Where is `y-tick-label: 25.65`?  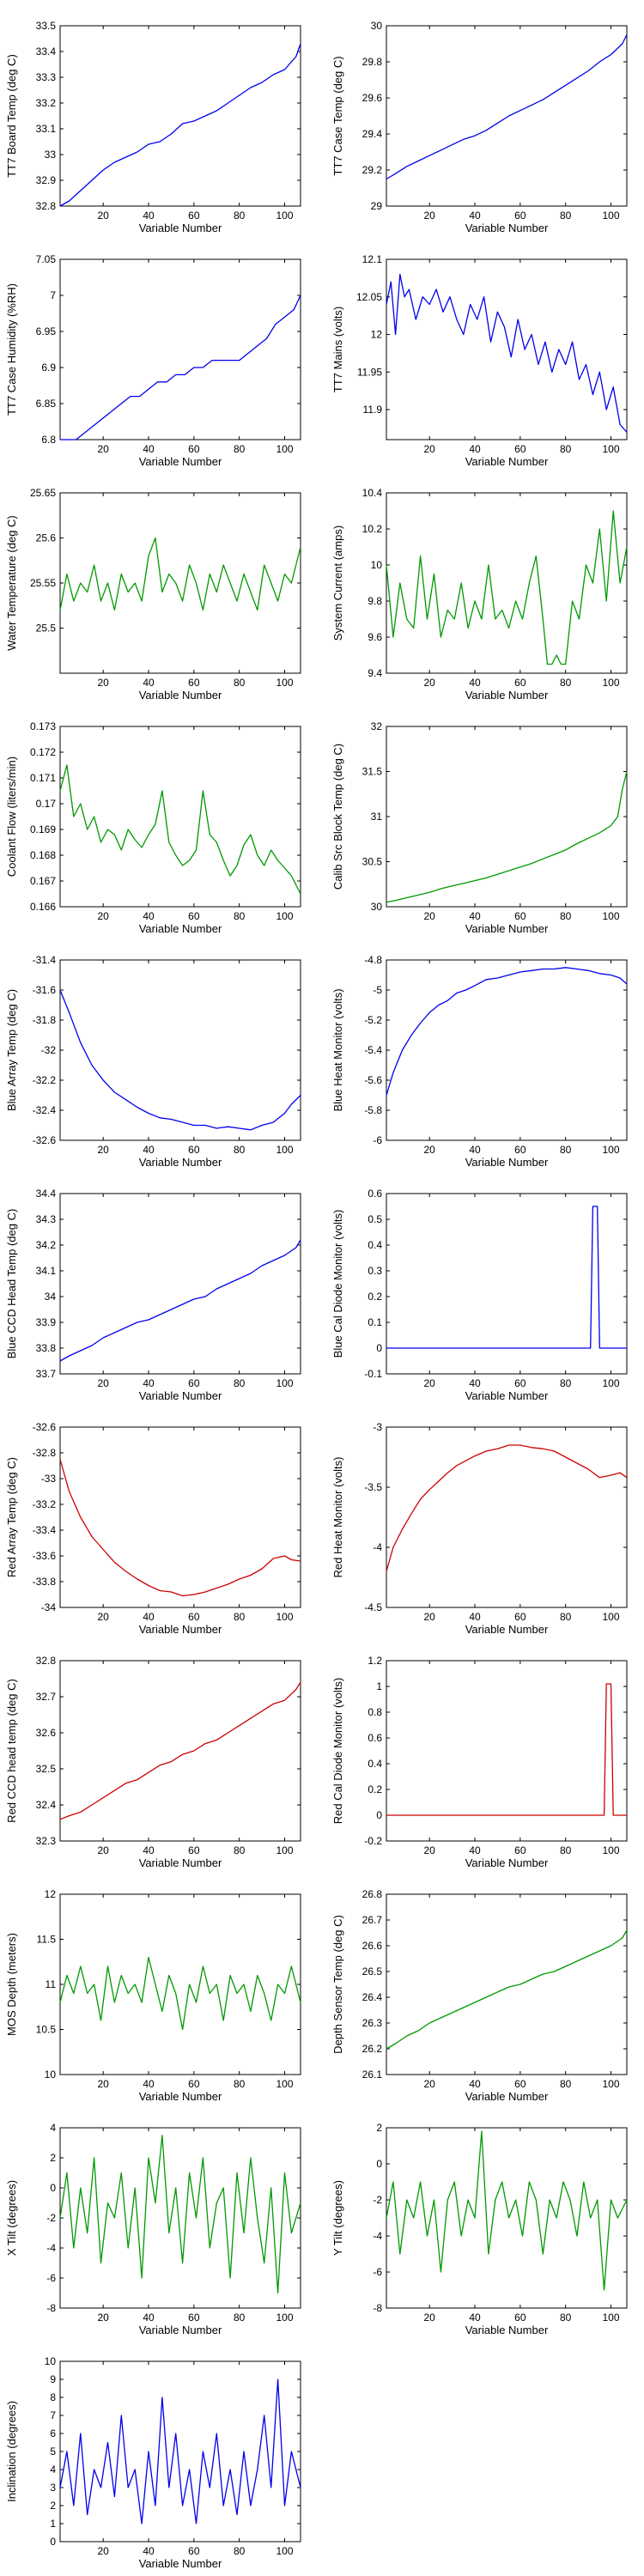 y-tick-label: 25.65 is located at coordinates (43, 493).